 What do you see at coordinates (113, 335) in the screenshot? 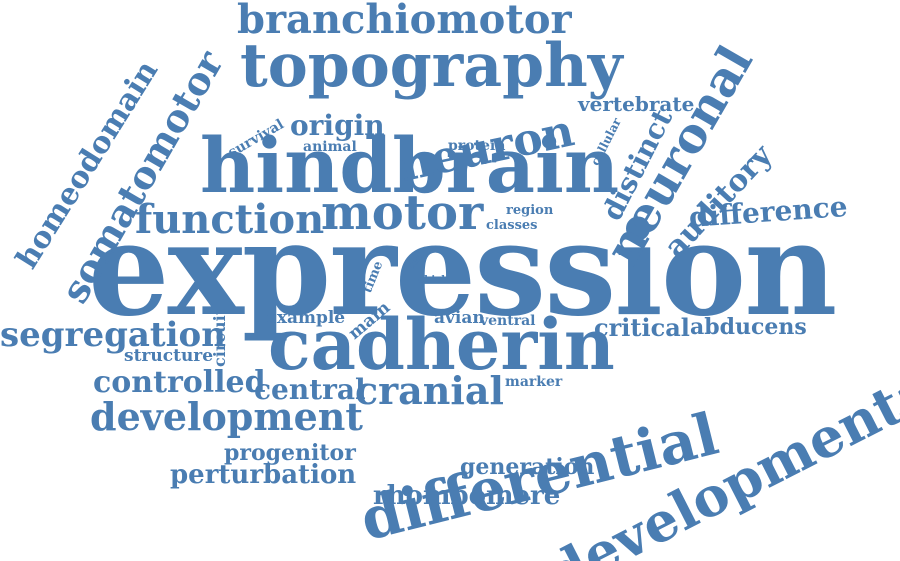
I see `word-segregation: segregation` at bounding box center [113, 335].